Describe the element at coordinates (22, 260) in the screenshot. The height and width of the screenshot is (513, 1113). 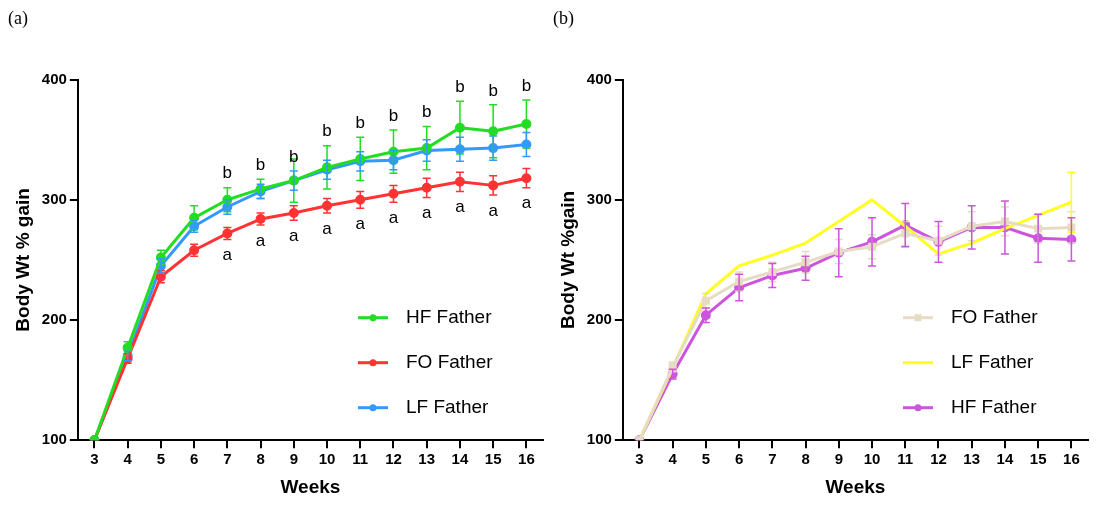
I see `y-axis-title: Body Wt % gain` at that location.